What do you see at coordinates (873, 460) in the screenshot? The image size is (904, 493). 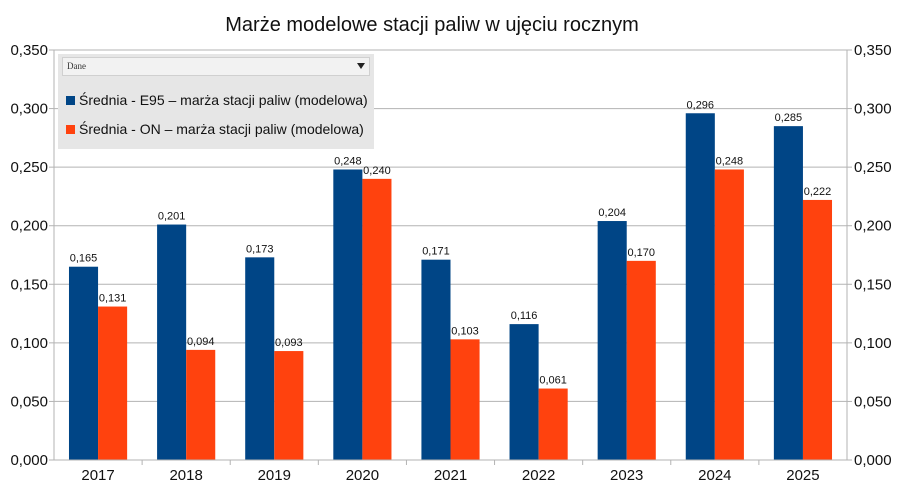 I see `y-tick-label-right: 0,000` at bounding box center [873, 460].